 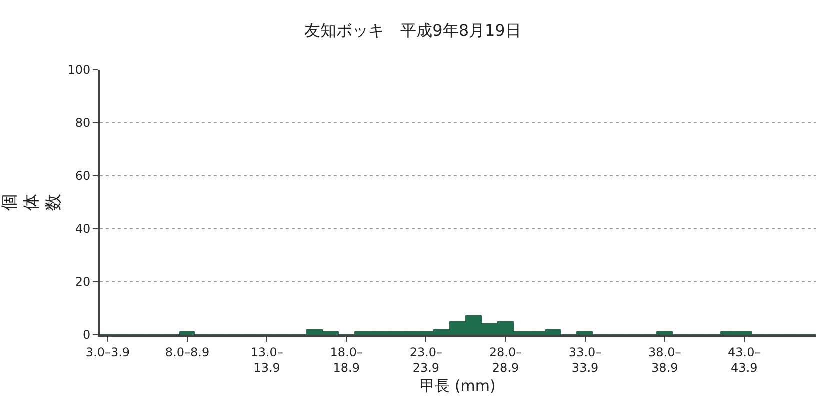 What do you see at coordinates (346, 360) in the screenshot?
I see `x-tick-label: 18.0–18.9` at bounding box center [346, 360].